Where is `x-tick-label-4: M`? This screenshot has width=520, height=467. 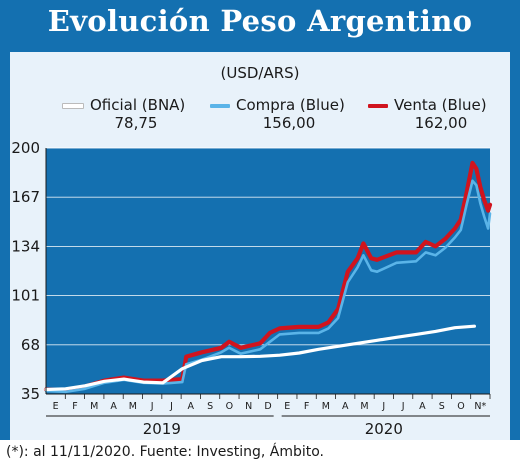
x-tick-label-4: M is located at coordinates (133, 406).